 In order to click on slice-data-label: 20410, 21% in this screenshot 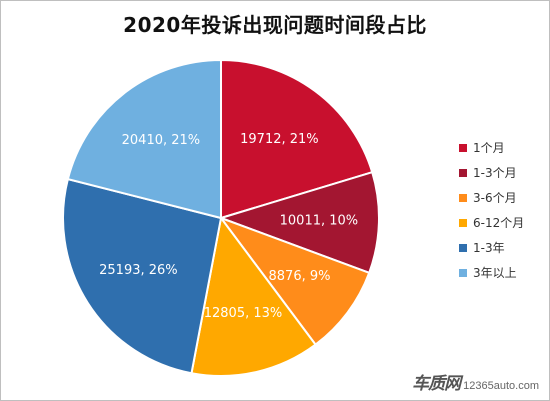, I will do `click(161, 140)`.